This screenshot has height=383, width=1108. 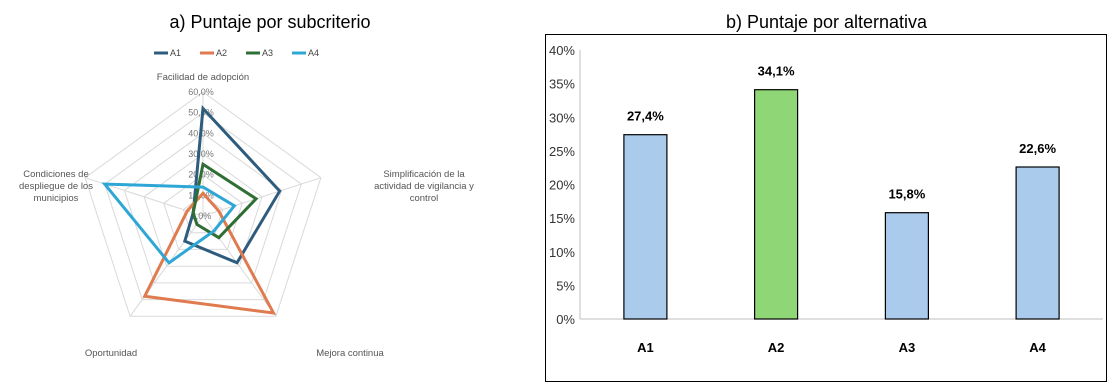 I want to click on bar-a1, so click(x=645, y=227).